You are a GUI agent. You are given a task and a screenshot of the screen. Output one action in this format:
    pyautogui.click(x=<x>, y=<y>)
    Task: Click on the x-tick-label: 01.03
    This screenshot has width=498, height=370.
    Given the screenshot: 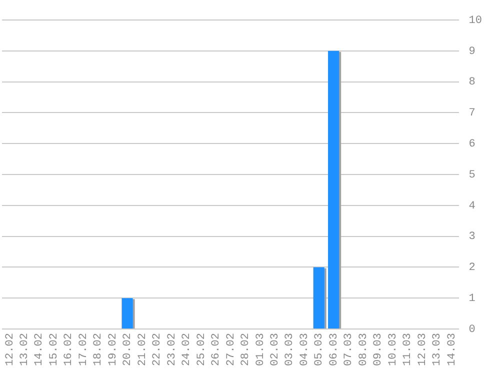 What is the action you would take?
    pyautogui.click(x=260, y=349)
    